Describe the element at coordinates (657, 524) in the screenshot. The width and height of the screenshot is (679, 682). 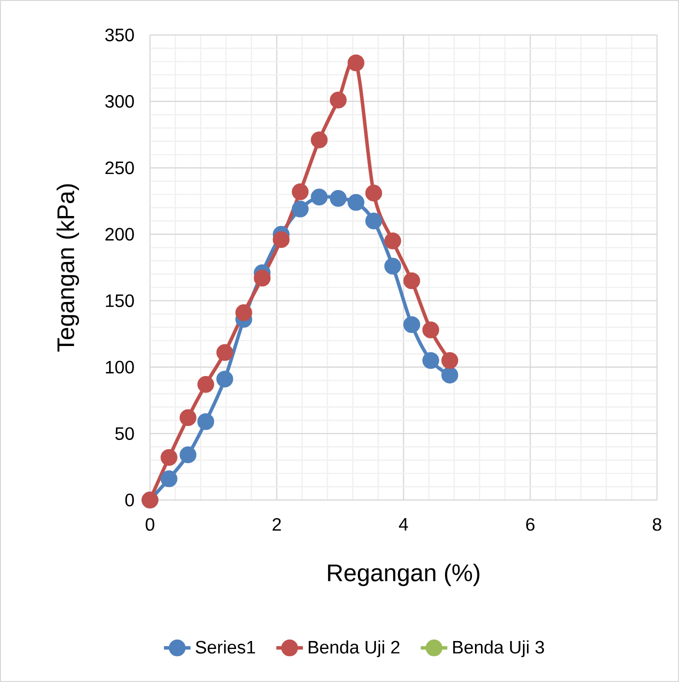
I see `x-tick-label: 8` at that location.